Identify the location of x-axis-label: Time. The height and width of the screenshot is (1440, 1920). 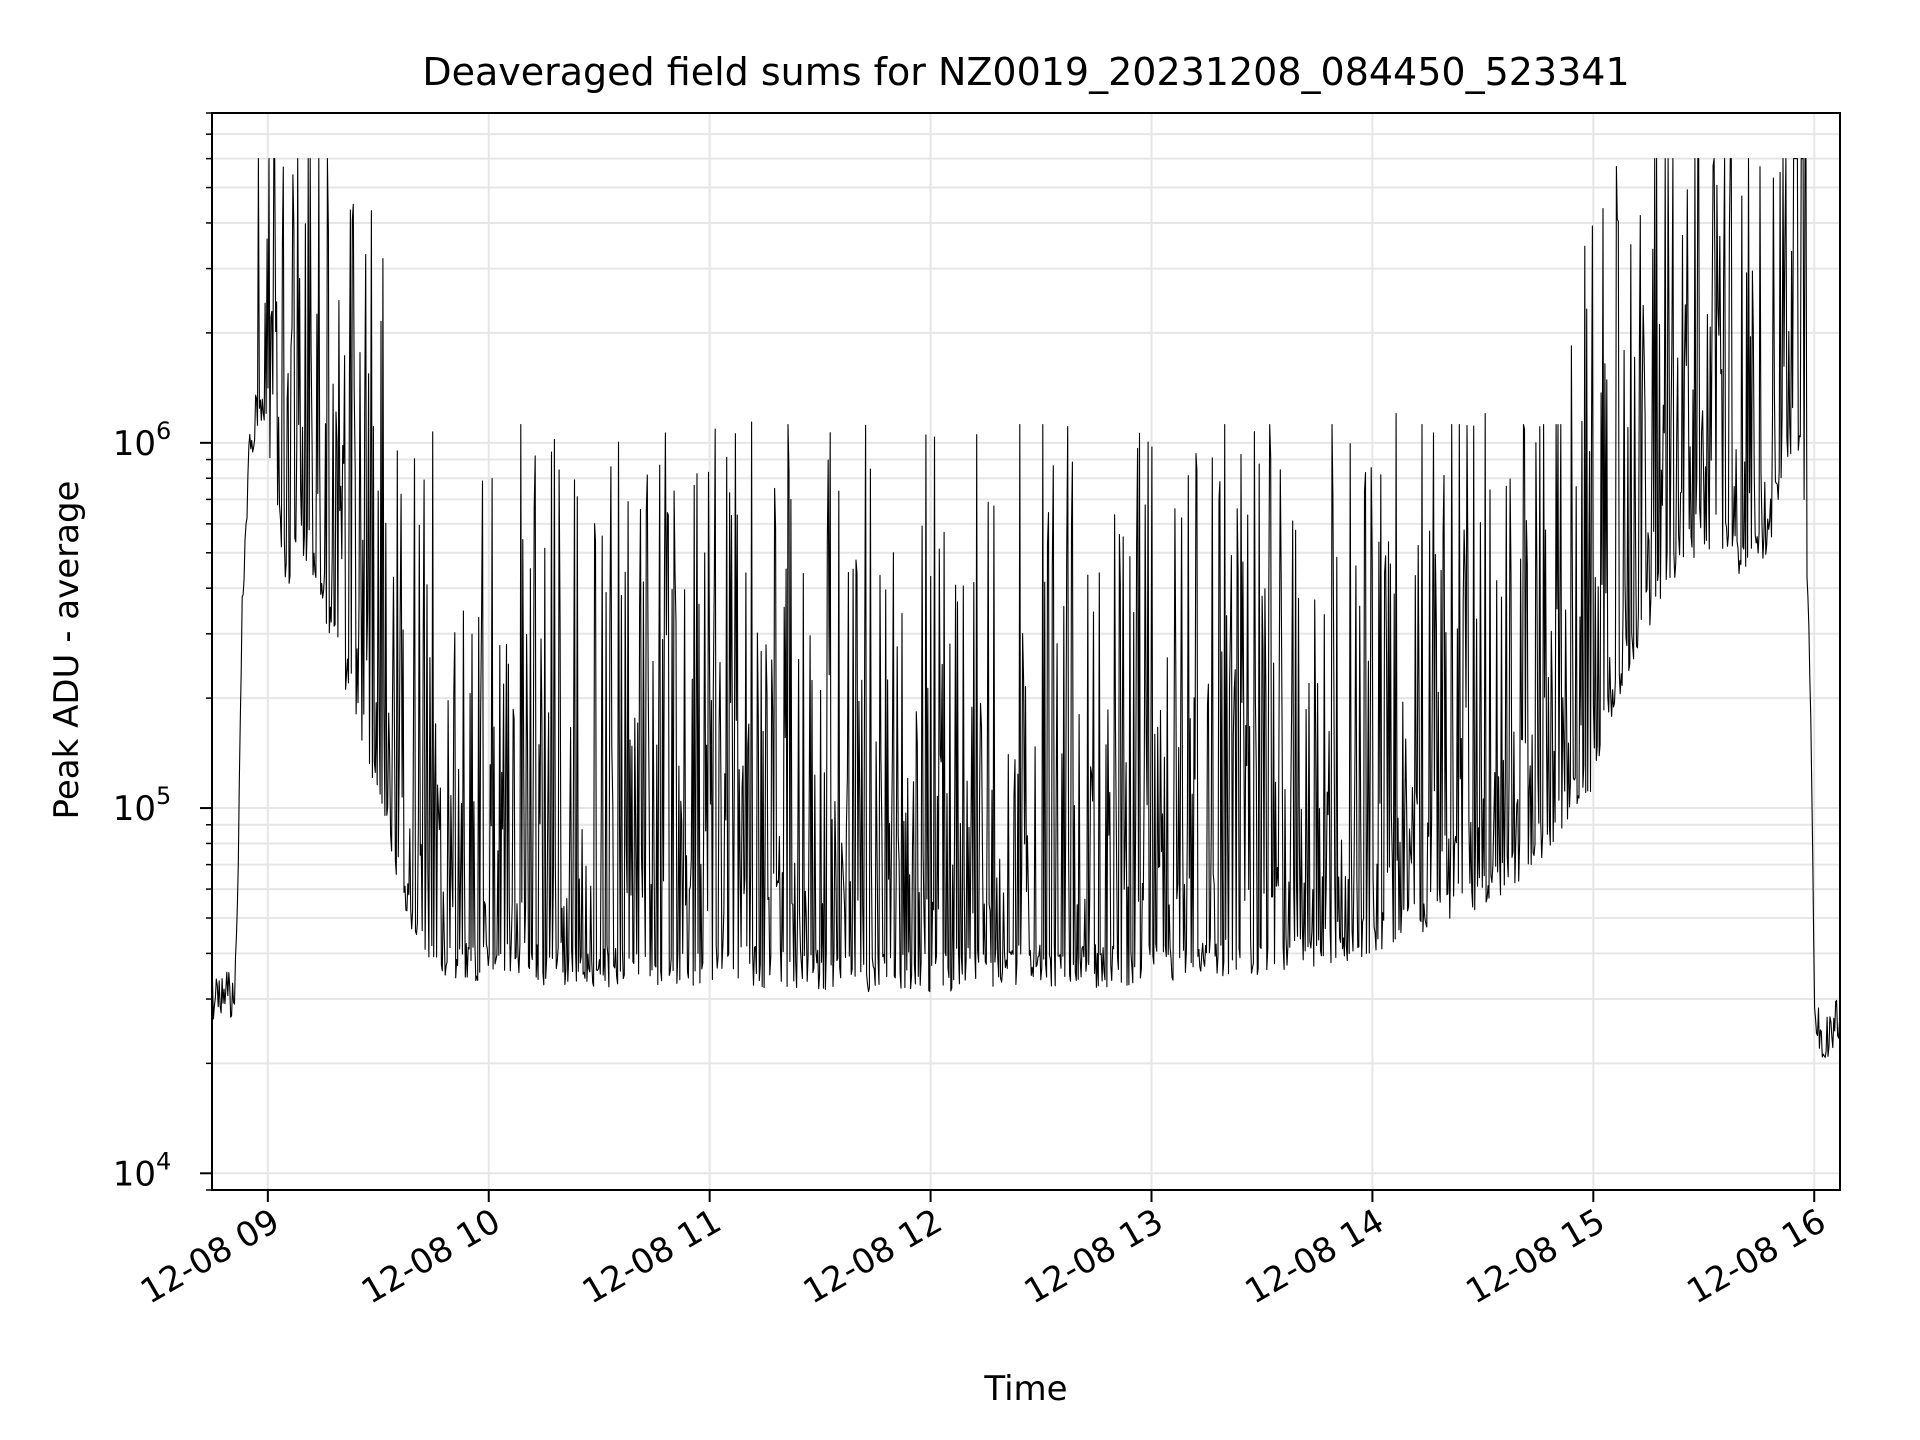
(1025, 1389).